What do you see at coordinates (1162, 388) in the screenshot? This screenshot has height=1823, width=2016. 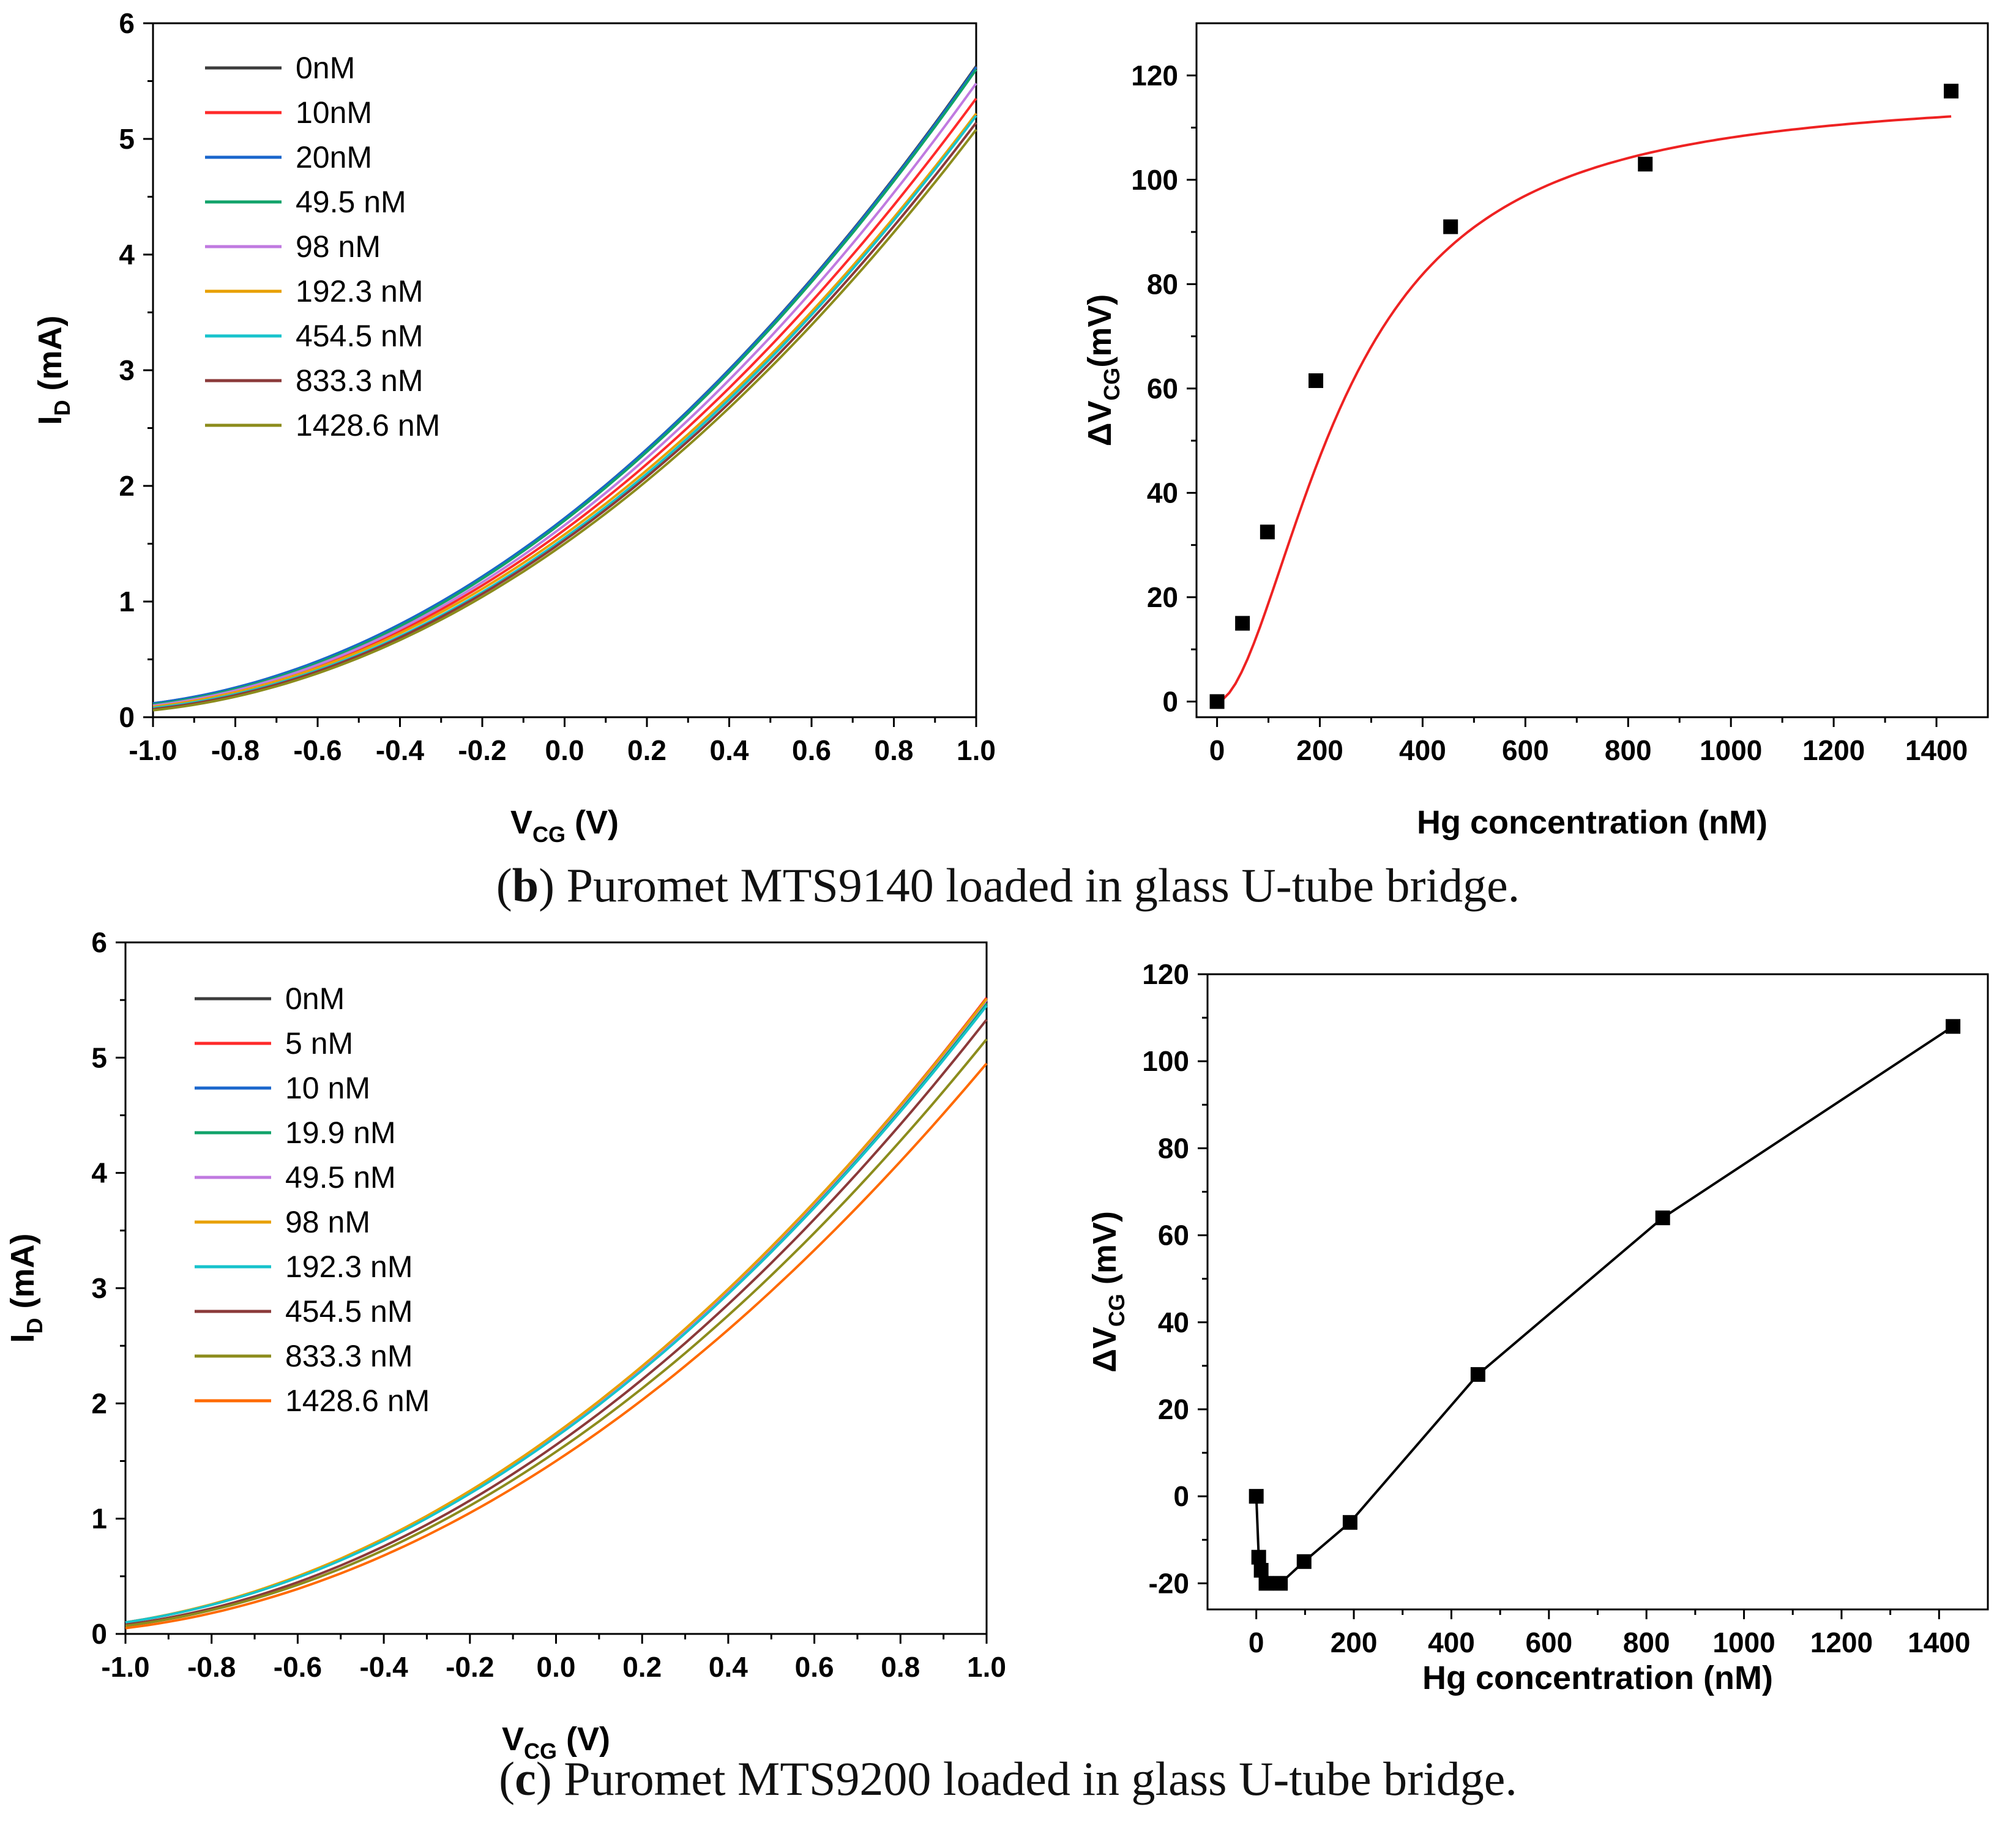 I see `y-tick-label: 60` at bounding box center [1162, 388].